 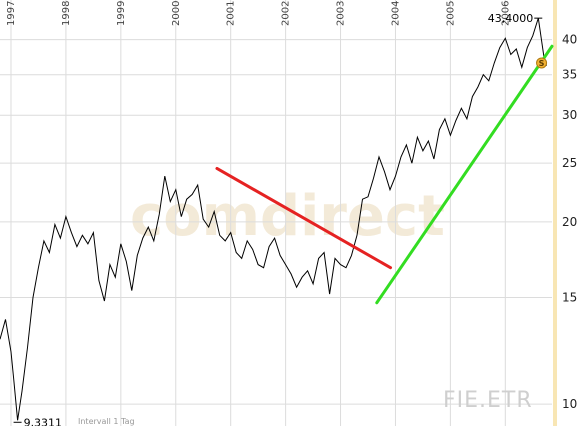 I want to click on max-value-label: 43,4000, so click(x=511, y=18).